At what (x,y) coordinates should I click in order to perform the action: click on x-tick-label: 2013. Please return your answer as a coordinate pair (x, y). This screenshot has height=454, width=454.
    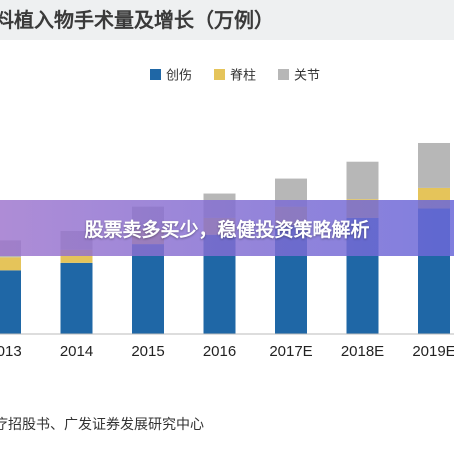
    Looking at the image, I should click on (11, 351).